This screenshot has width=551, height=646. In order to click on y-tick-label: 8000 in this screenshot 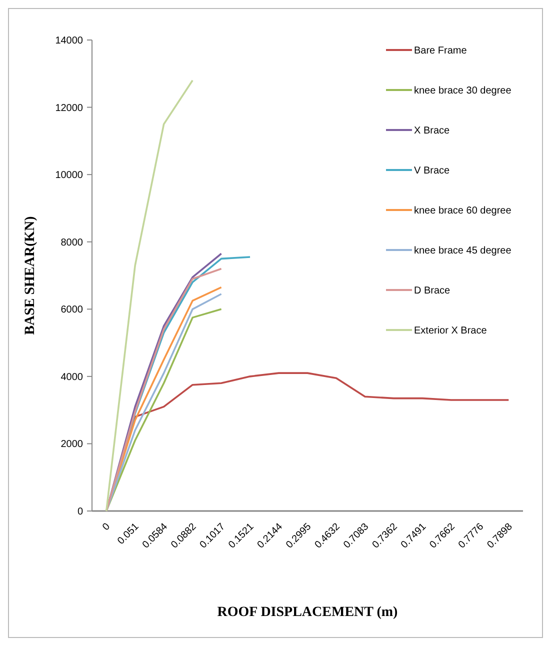, I will do `click(72, 242)`.